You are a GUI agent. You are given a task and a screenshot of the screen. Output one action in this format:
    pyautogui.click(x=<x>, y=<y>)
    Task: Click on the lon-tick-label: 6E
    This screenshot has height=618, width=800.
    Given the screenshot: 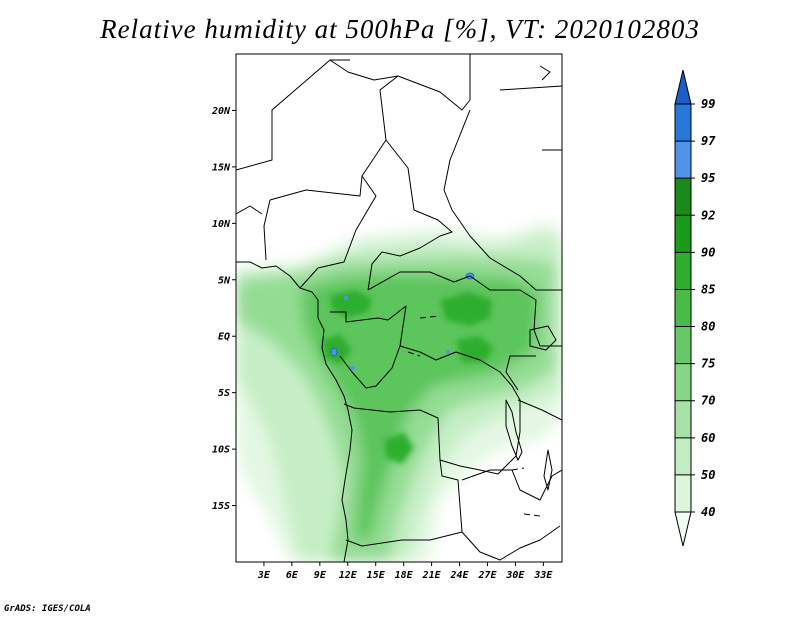 What is the action you would take?
    pyautogui.click(x=292, y=575)
    